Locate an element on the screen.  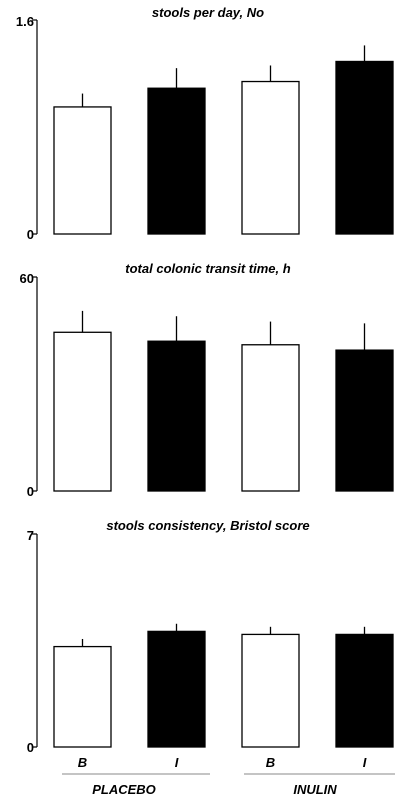
panel-title: total colonic transit time, h is located at coordinates (207, 268).